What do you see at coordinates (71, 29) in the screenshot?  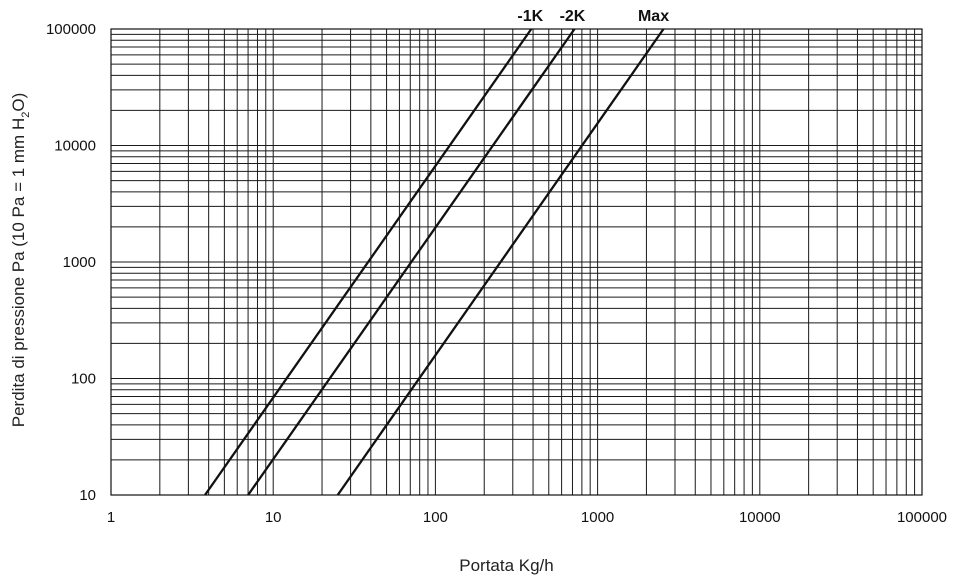 I see `y-tick-label: 100000` at bounding box center [71, 29].